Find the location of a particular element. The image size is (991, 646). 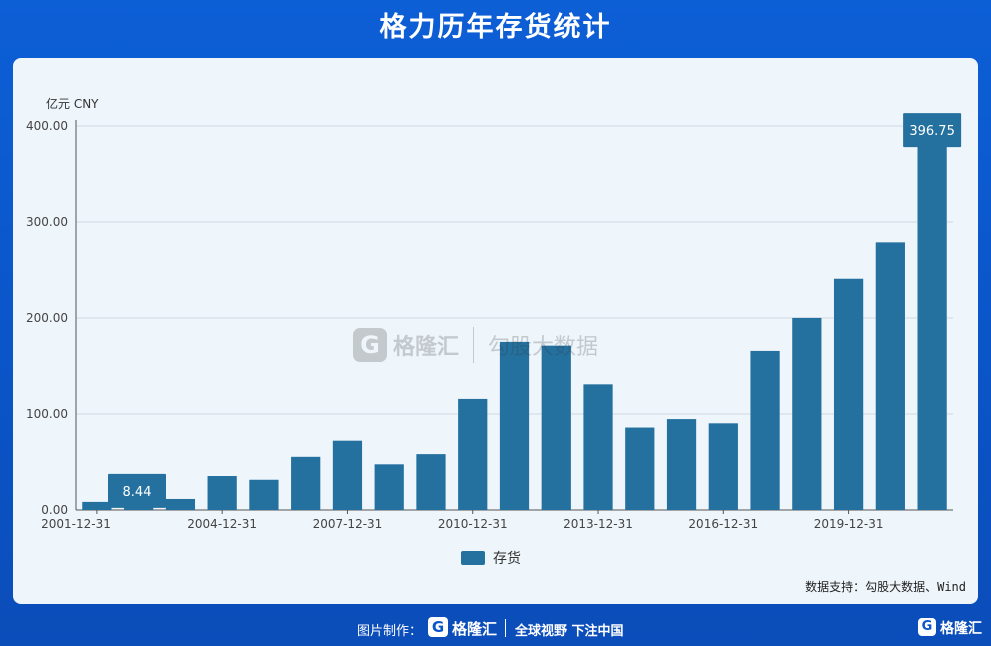

footer-logo-icon: G is located at coordinates (438, 627).